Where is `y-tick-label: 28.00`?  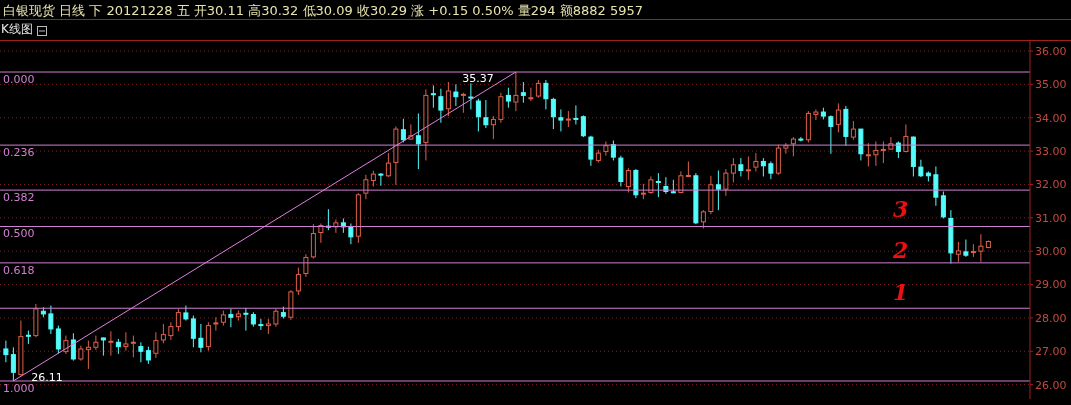
y-tick-label: 28.00 is located at coordinates (1051, 318).